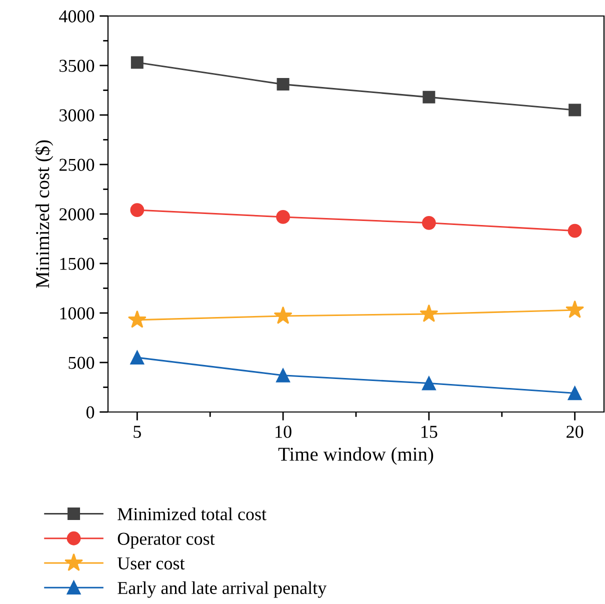  Describe the element at coordinates (76, 214) in the screenshot. I see `y-tick-label: 2000` at that location.